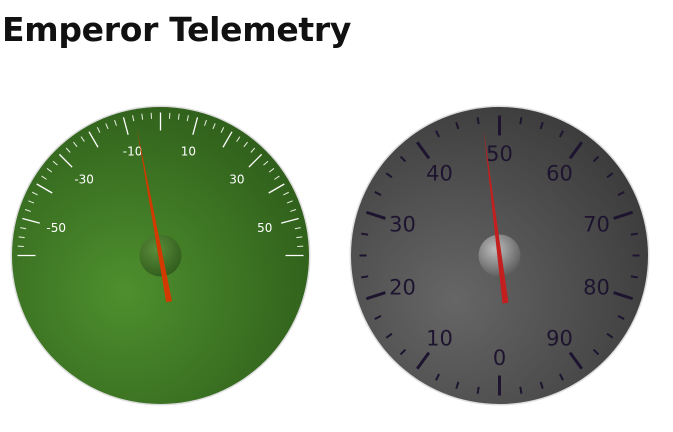 The width and height of the screenshot is (673, 432). Describe the element at coordinates (402, 288) in the screenshot. I see `tick-label: 20` at that location.